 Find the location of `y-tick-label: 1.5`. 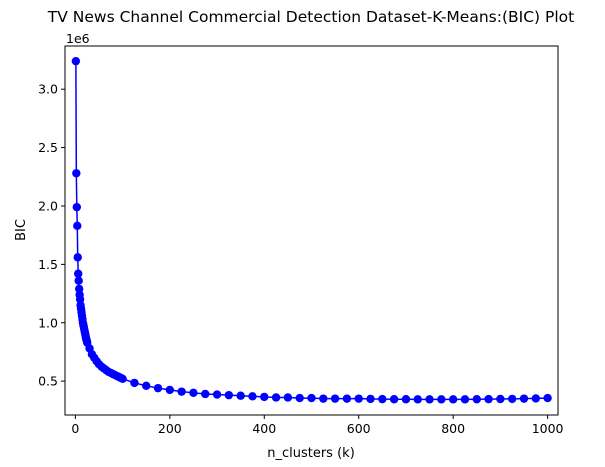

y-tick-label: 1.5 is located at coordinates (48, 264).